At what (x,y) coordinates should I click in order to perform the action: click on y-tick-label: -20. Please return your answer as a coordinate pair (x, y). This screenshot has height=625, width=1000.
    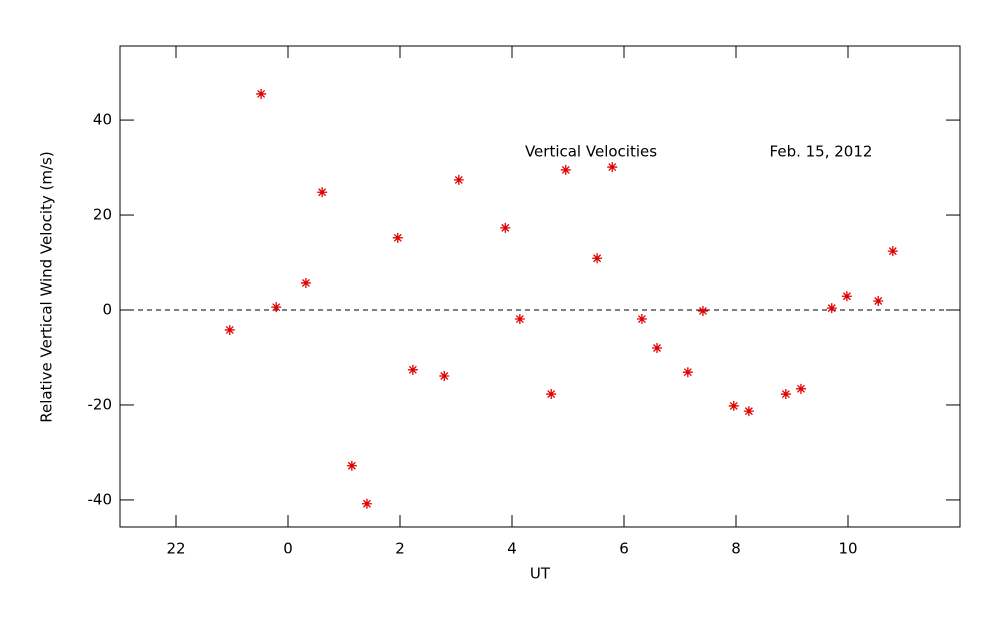
    Looking at the image, I should click on (100, 404).